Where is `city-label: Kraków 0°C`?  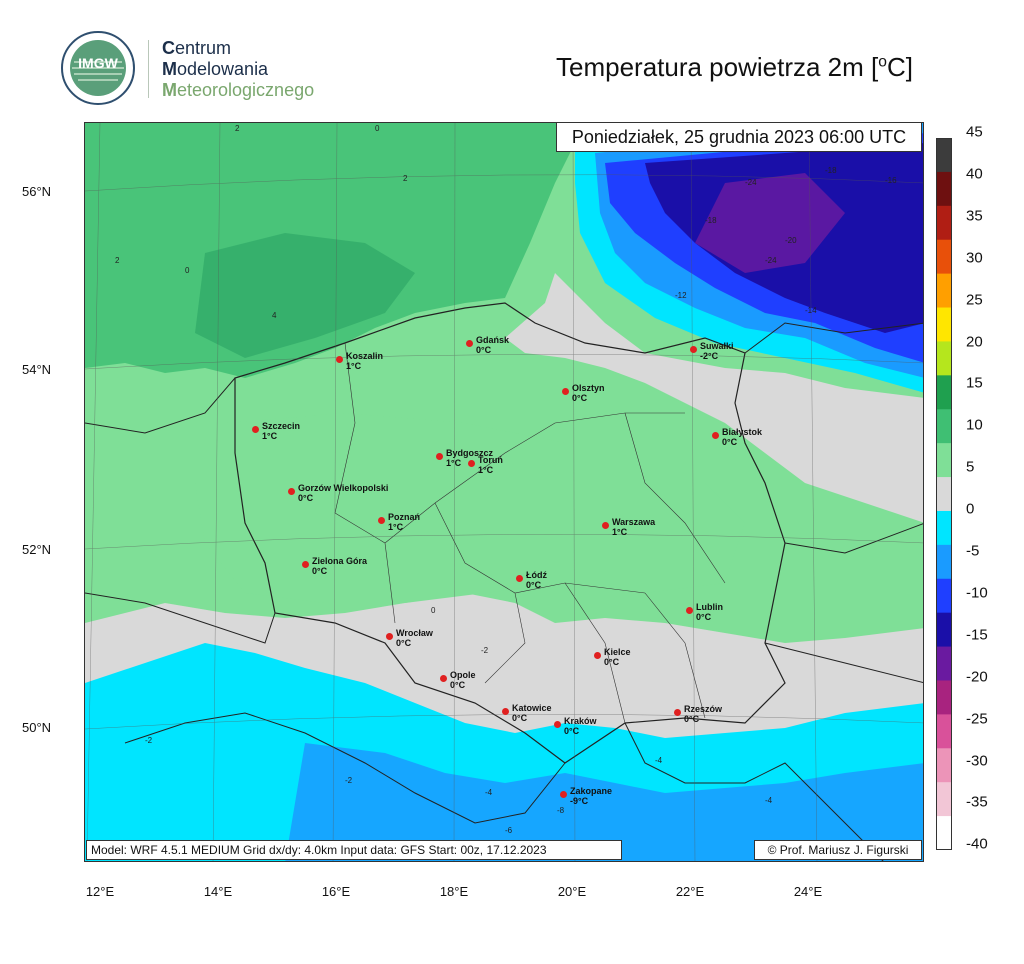
city-label: Kraków 0°C is located at coordinates (580, 726).